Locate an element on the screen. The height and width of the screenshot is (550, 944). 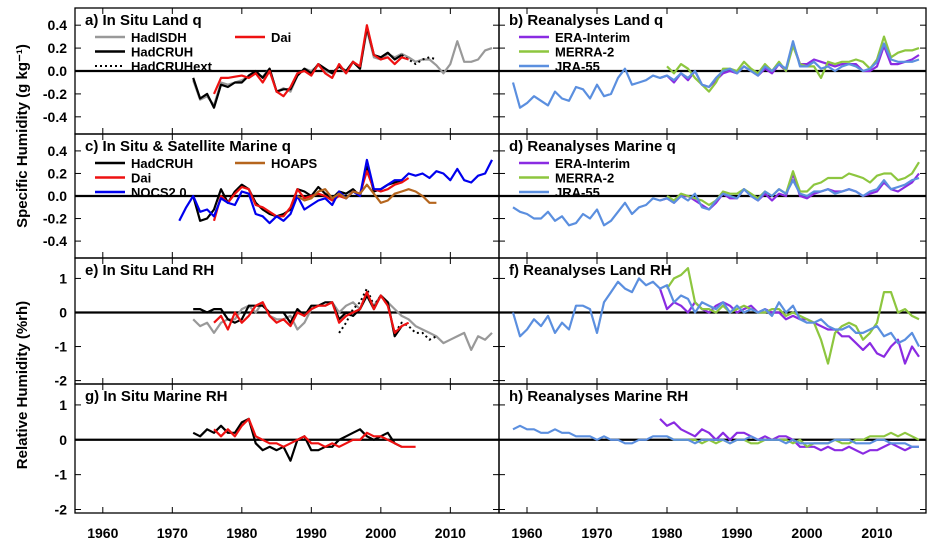
series-line-hadcruh is located at coordinates (298, 316).